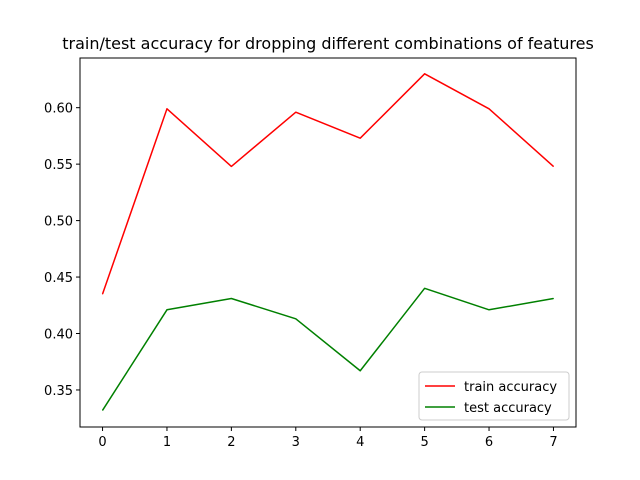 The image size is (640, 480). What do you see at coordinates (510, 387) in the screenshot?
I see `legend-label-train-accuracy: train accuracy` at bounding box center [510, 387].